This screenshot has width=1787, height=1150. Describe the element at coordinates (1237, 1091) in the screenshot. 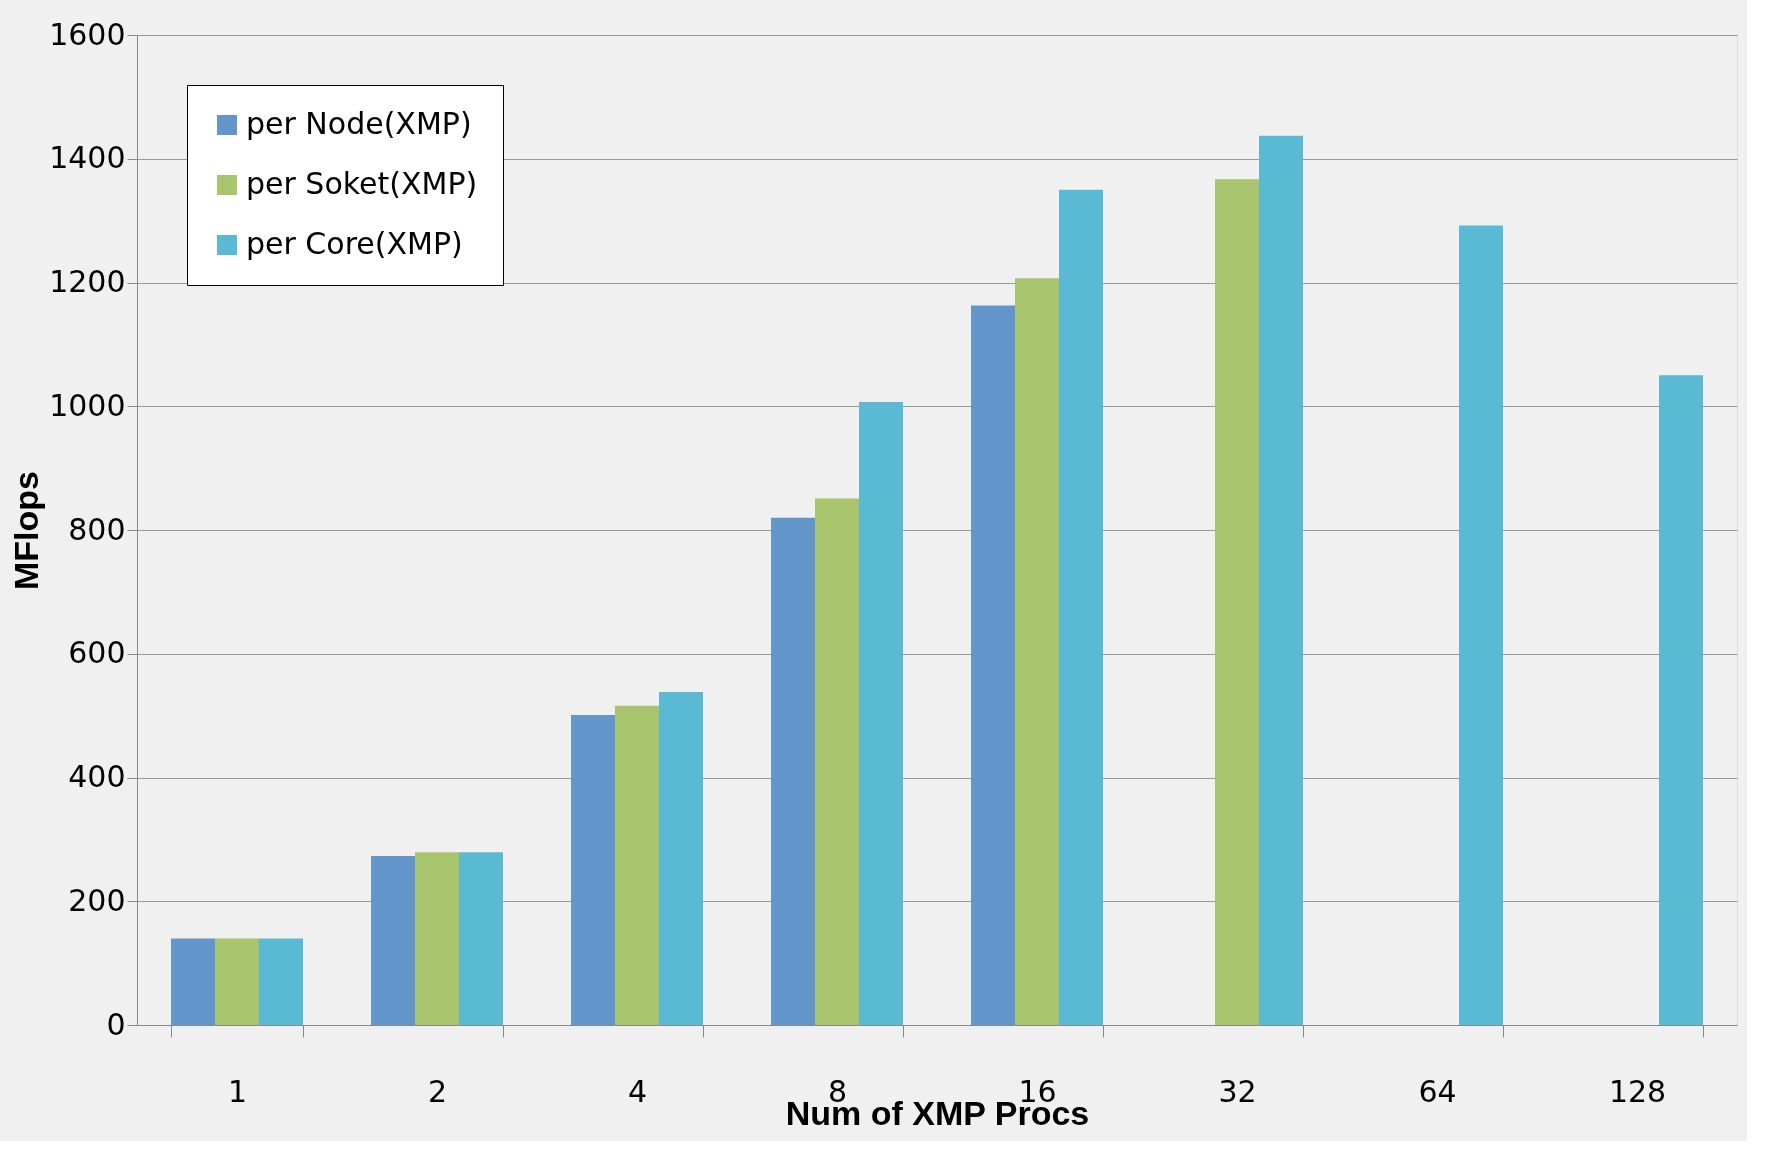

I see `x-tick-label: 32` at that location.